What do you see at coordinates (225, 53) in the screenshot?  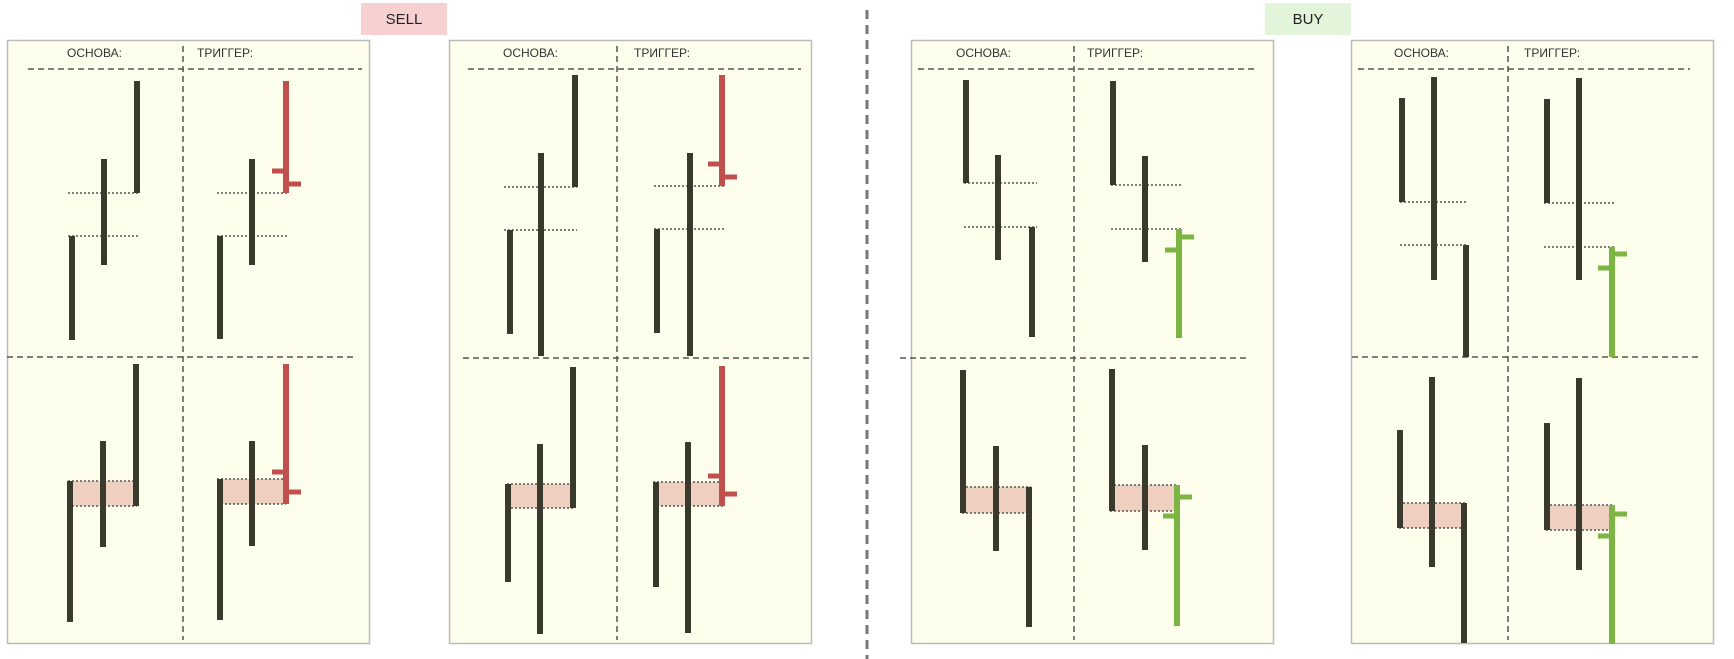 I see `panel-1-trigger-header: ТРИГГЕР:` at bounding box center [225, 53].